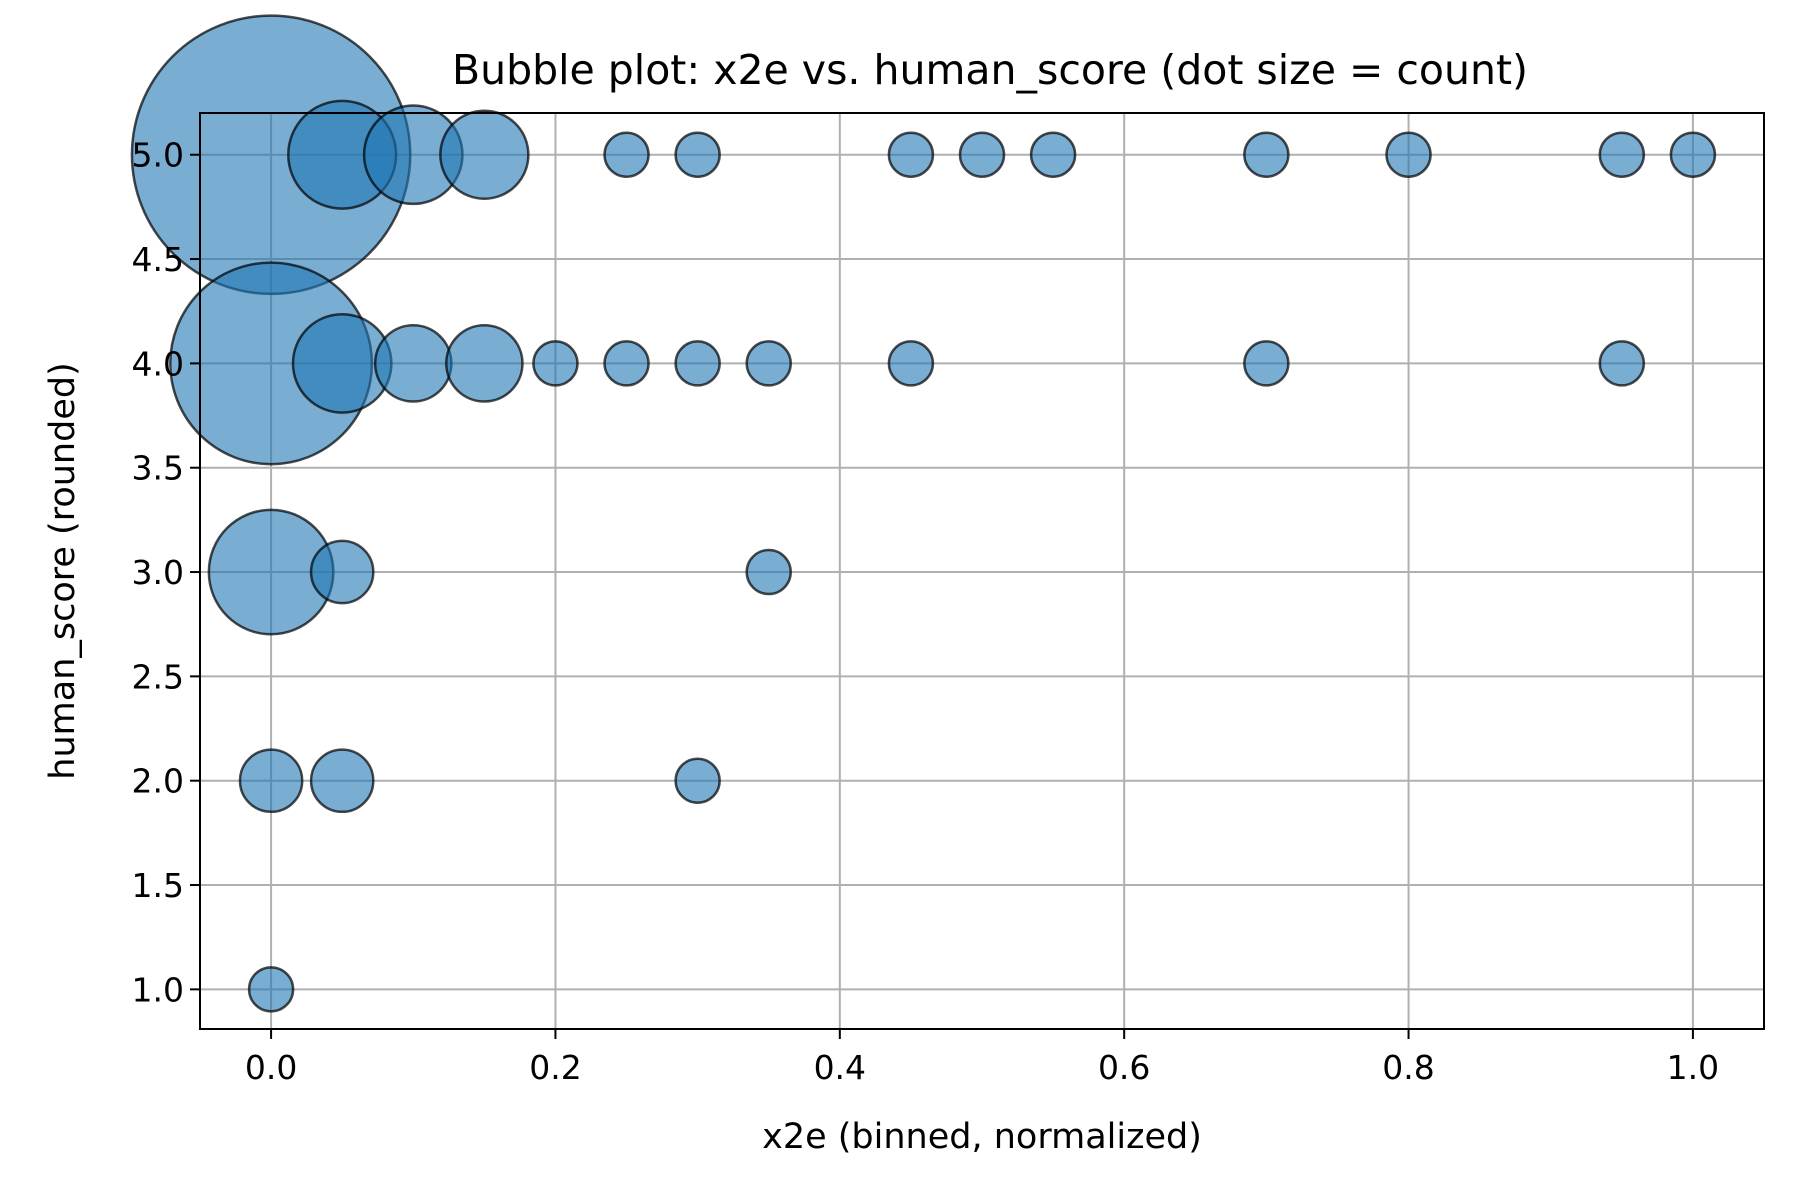 This screenshot has width=1800, height=1200. I want to click on y-tick-label: 1.5, so click(158, 885).